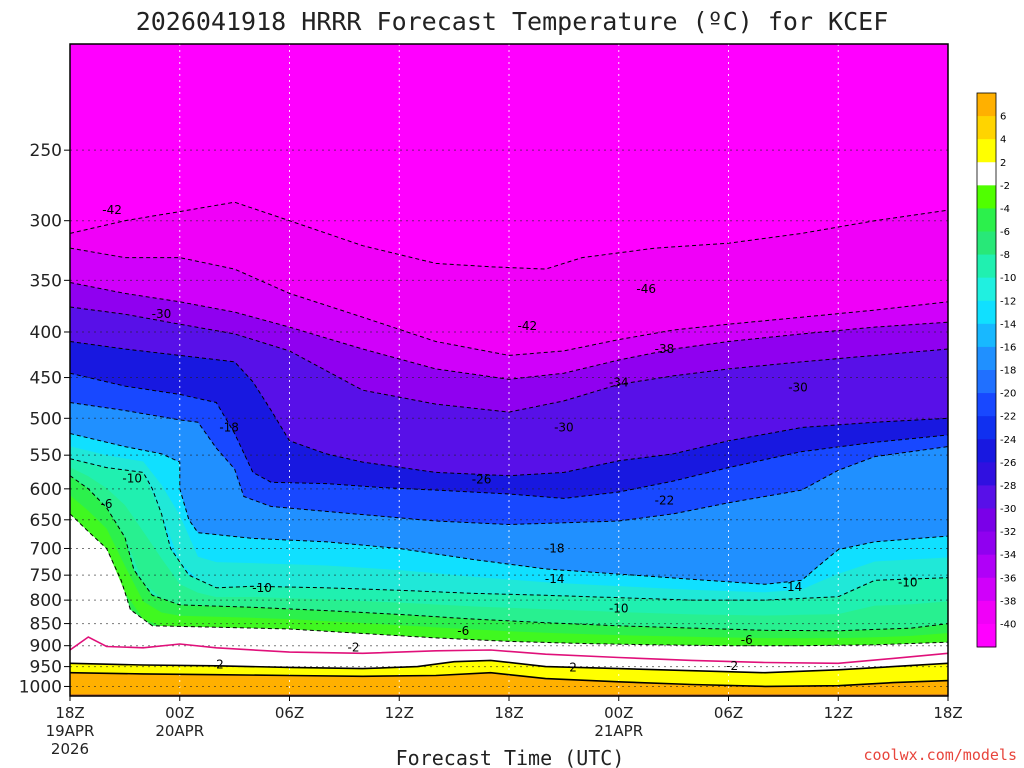  What do you see at coordinates (509, 235) in the screenshot?
I see `isotherm--42` at bounding box center [509, 235].